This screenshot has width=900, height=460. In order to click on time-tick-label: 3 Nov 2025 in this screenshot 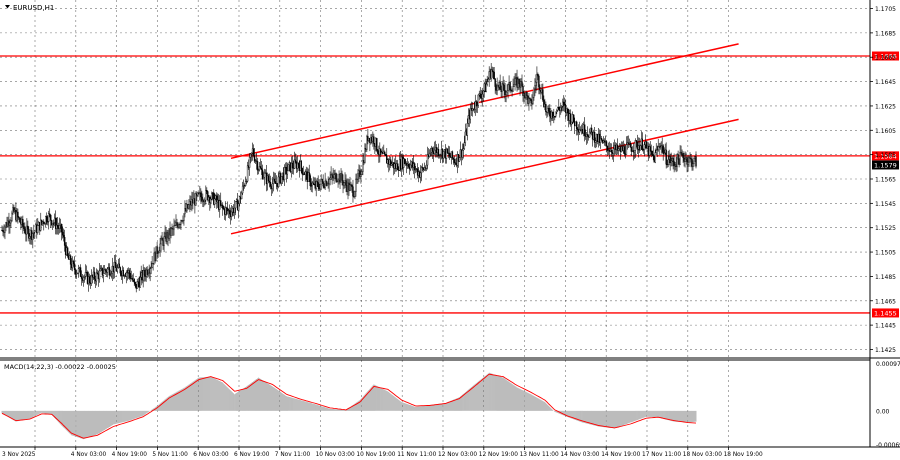, I will do `click(19, 455)`.